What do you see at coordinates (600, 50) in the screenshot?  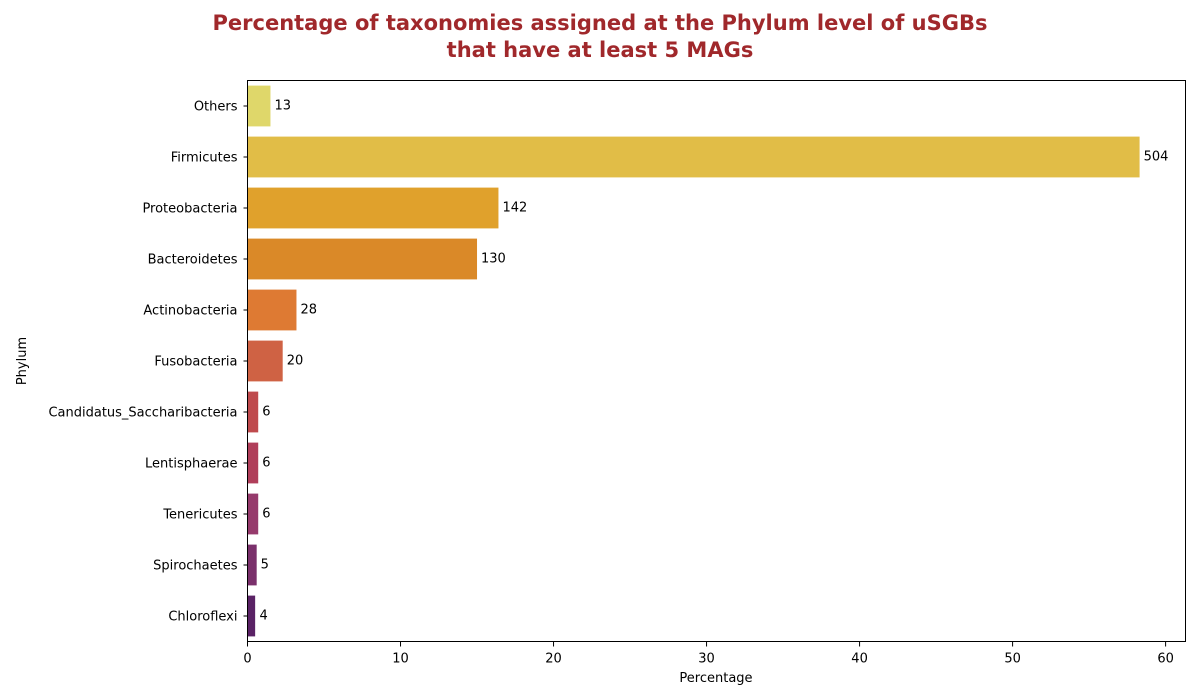 I see `chart-title-line-2: that have at least 5 MAGs` at bounding box center [600, 50].